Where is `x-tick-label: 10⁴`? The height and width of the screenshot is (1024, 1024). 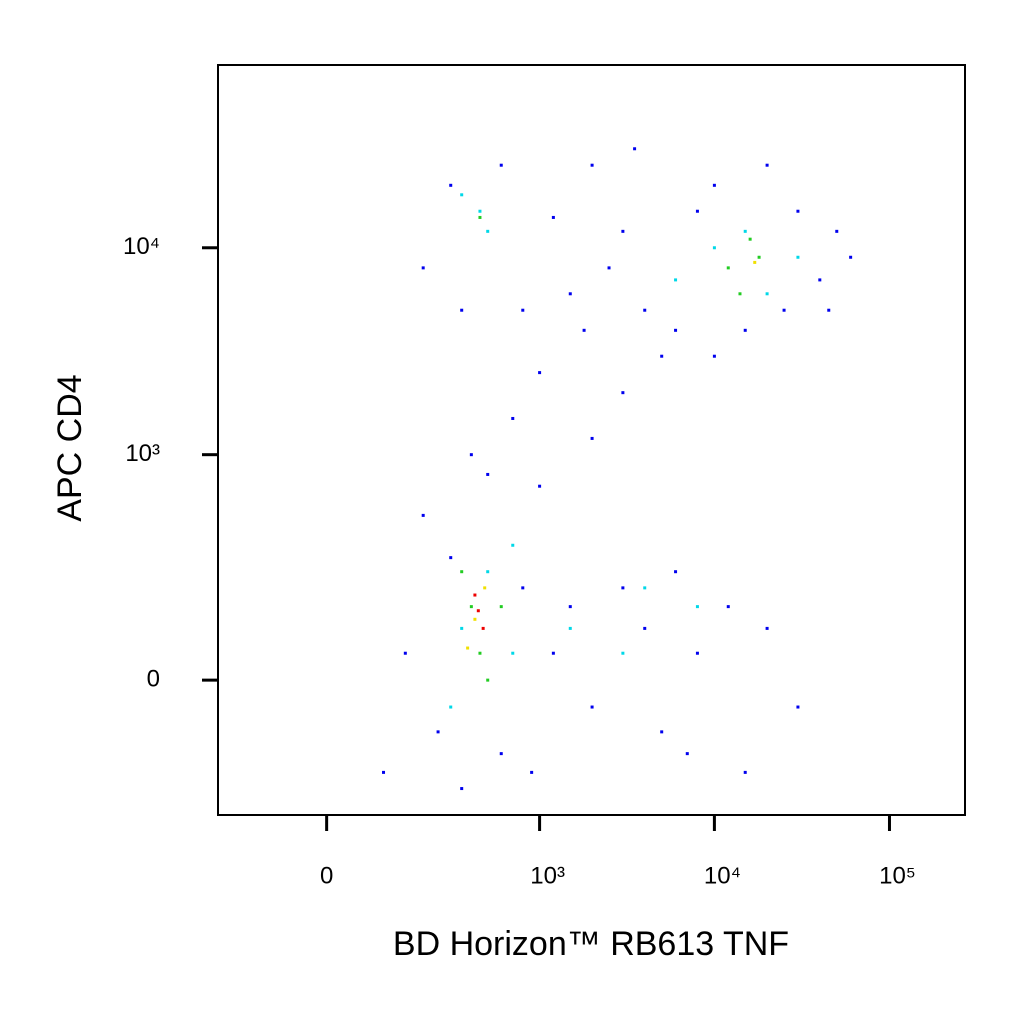
x-tick-label: 10⁴ is located at coordinates (722, 875).